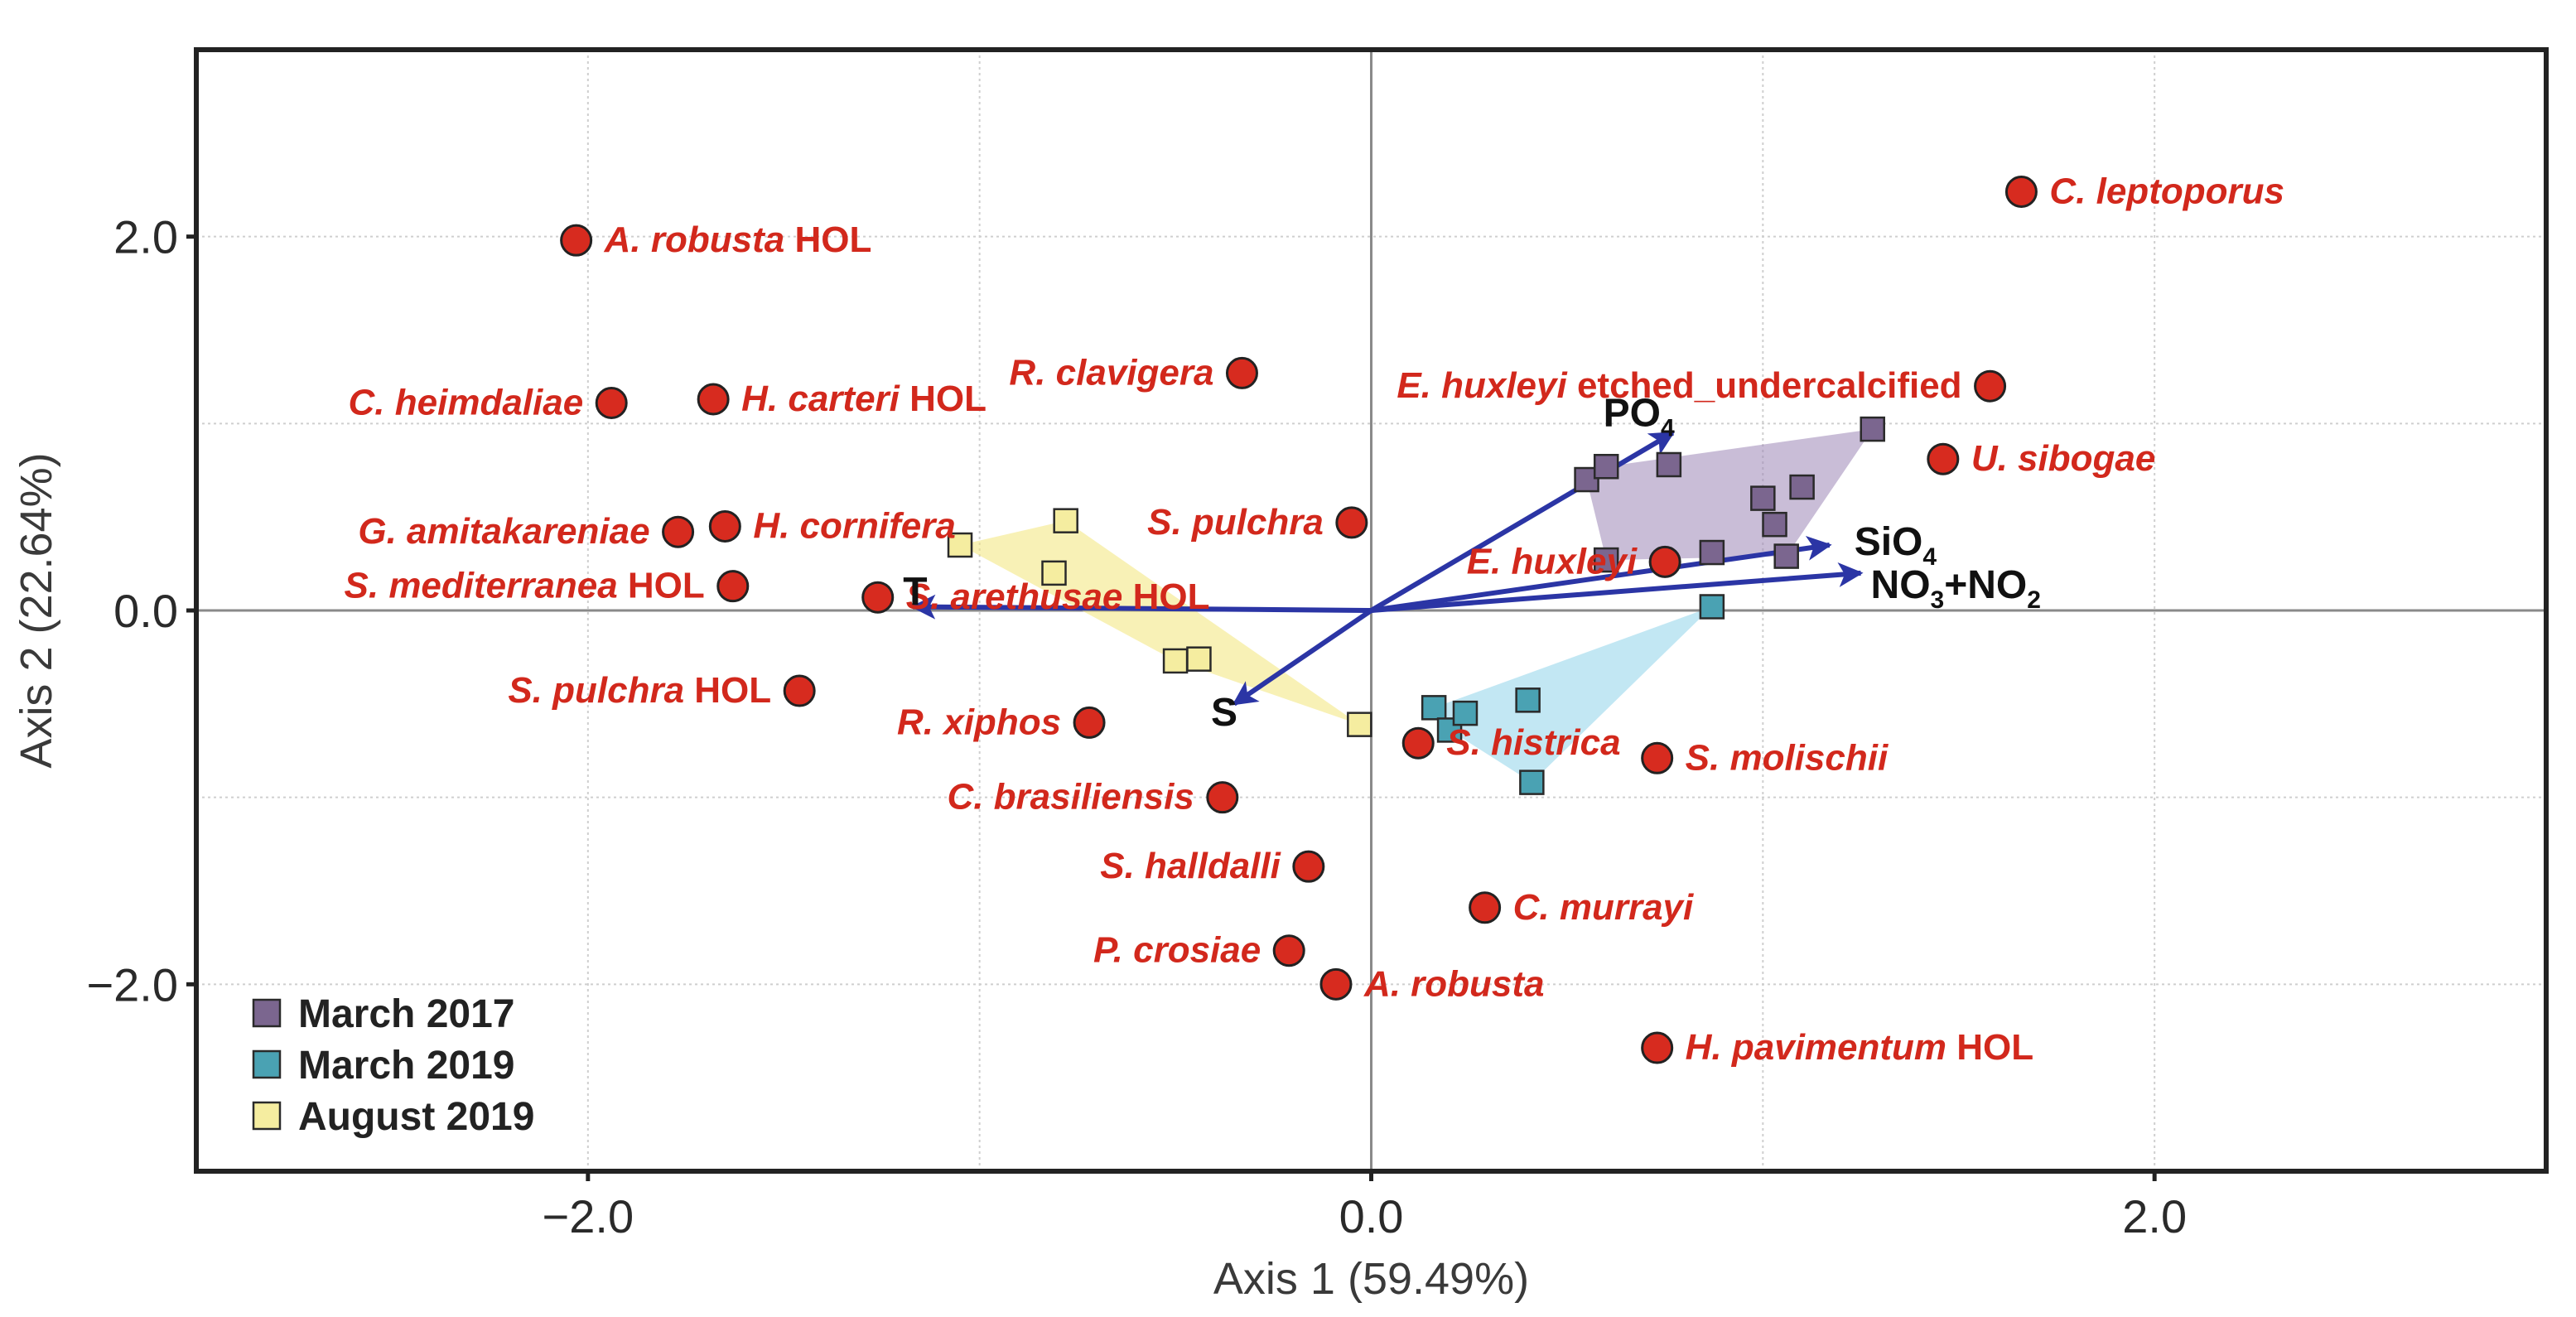 Image resolution: width=2576 pixels, height=1317 pixels. What do you see at coordinates (1943, 458) in the screenshot?
I see `species-point-u-sibogae` at bounding box center [1943, 458].